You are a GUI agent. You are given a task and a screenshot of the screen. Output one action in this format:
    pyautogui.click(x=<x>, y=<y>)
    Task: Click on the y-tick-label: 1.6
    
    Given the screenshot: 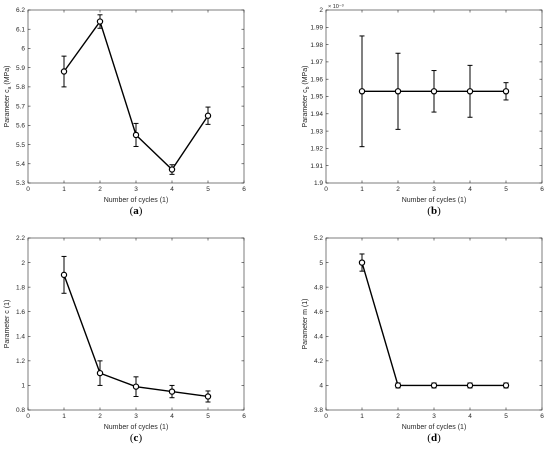 What is the action you would take?
    pyautogui.click(x=20, y=312)
    